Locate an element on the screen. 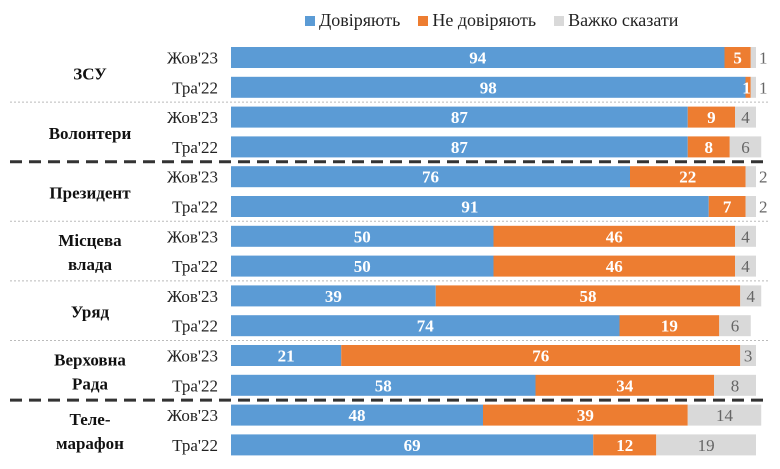 The width and height of the screenshot is (780, 469). data-label: 9 is located at coordinates (711, 117).